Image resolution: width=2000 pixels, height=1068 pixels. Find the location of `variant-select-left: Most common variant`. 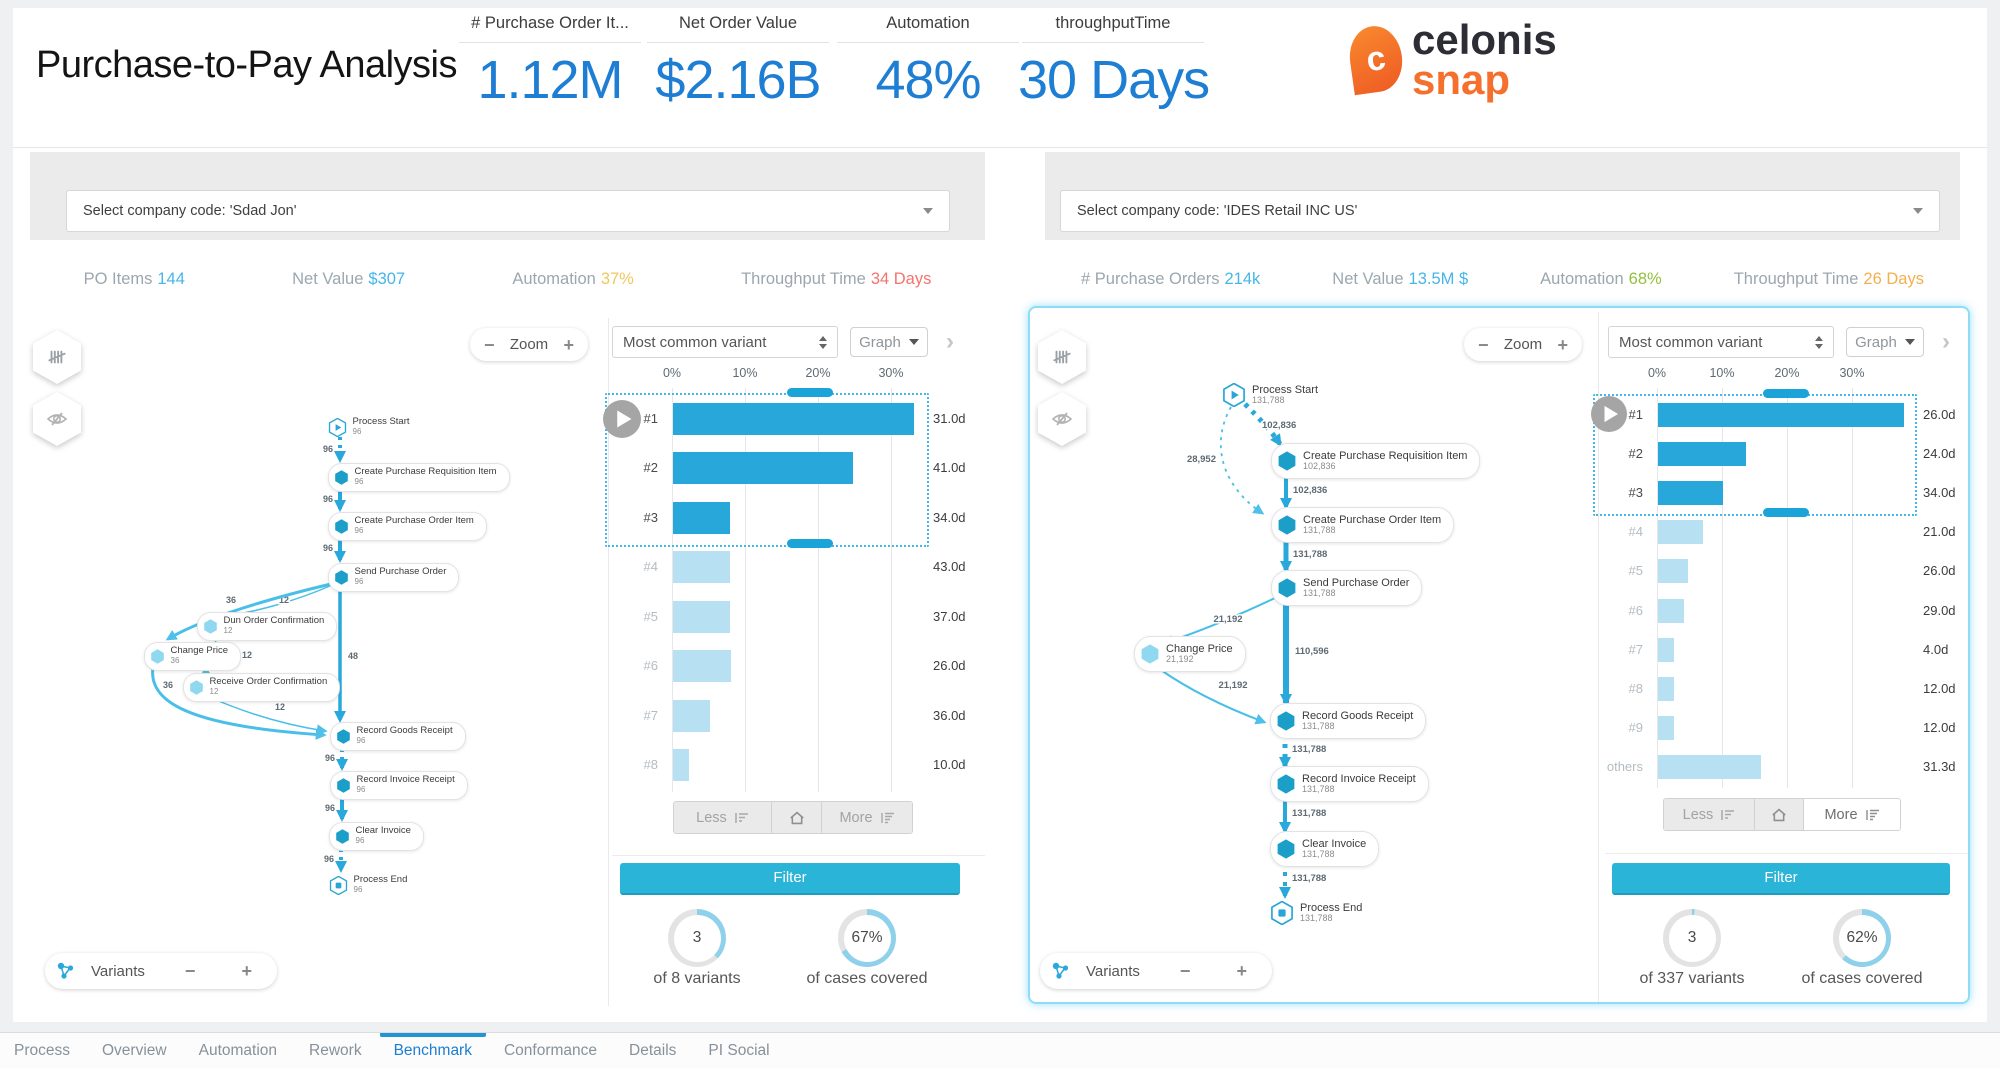

variant-select-left: Most common variant is located at coordinates (725, 342).